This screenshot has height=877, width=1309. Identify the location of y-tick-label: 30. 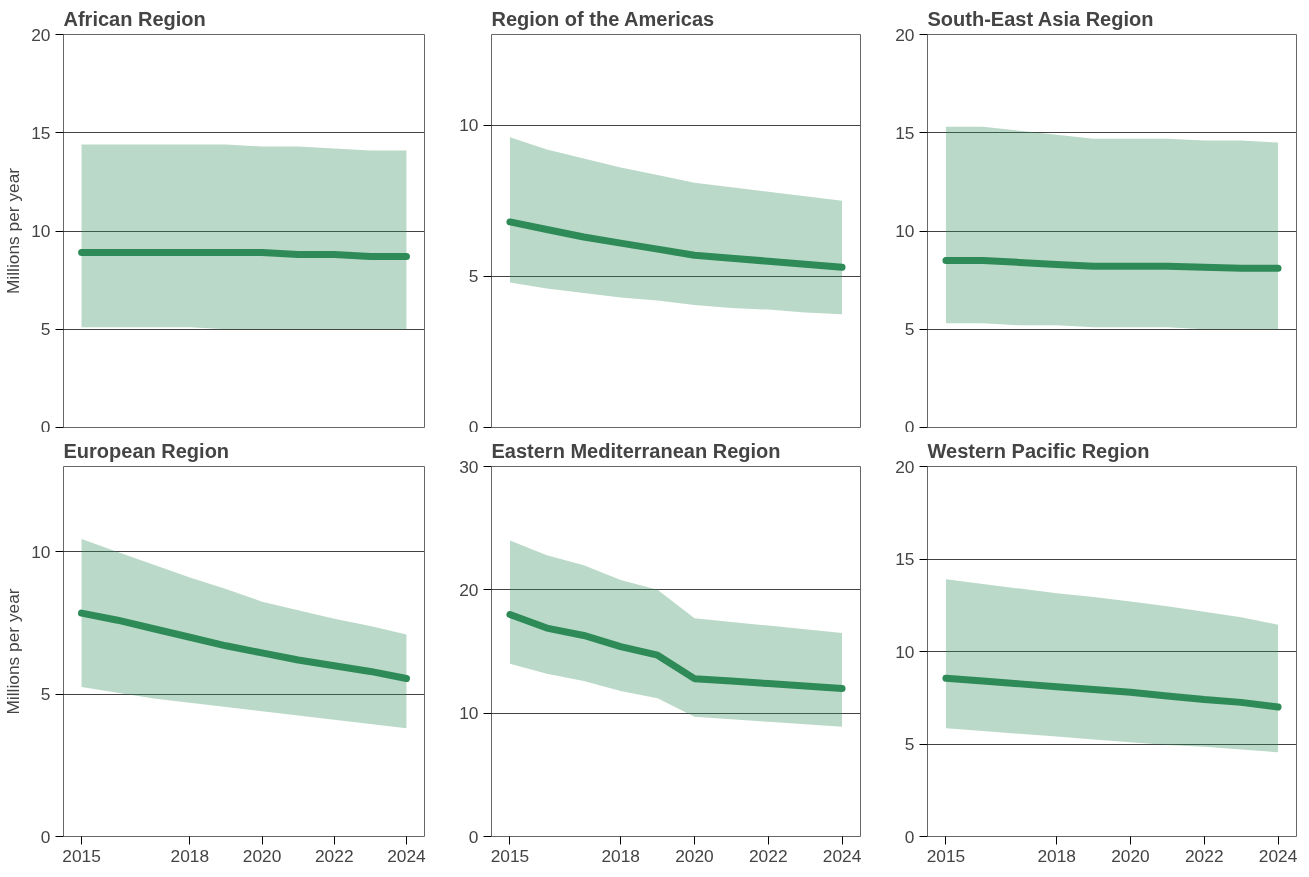
(469, 466).